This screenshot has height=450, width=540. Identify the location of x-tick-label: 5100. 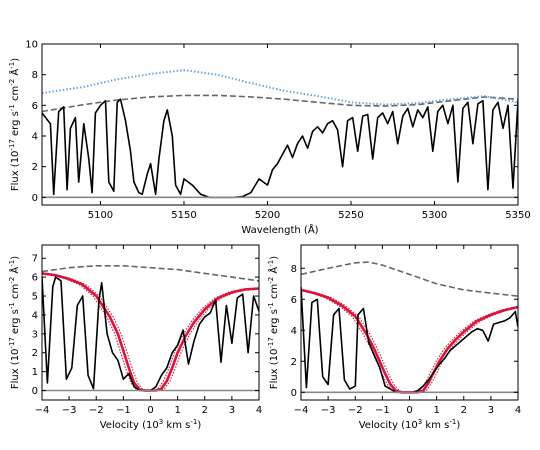
(100, 215).